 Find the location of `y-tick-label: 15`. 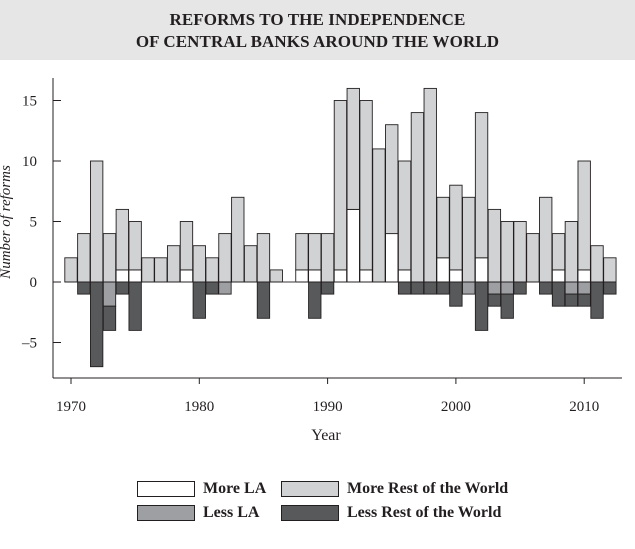

y-tick-label: 15 is located at coordinates (29, 102).